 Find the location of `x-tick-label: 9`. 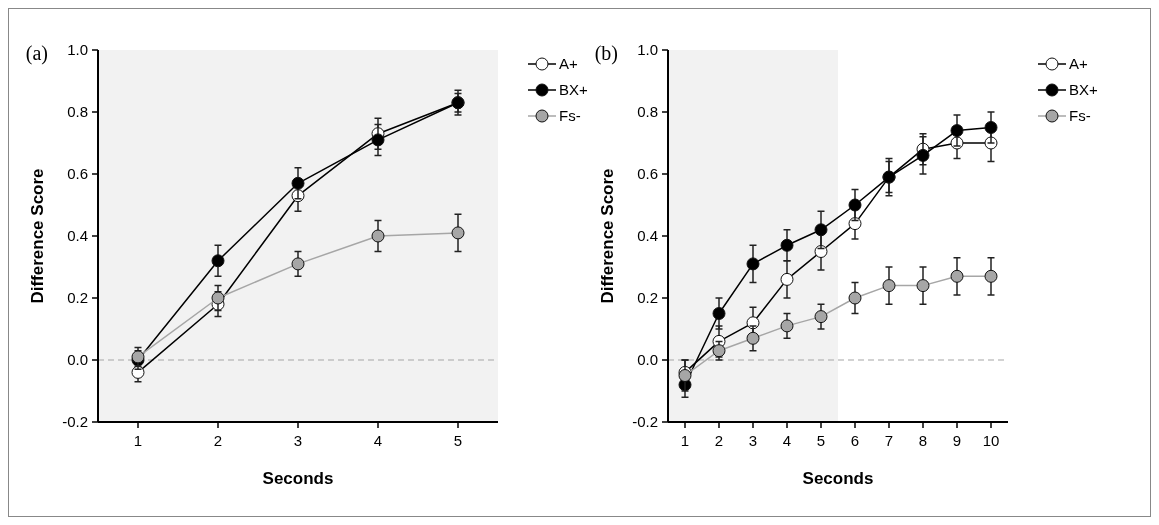

x-tick-label: 9 is located at coordinates (957, 440).